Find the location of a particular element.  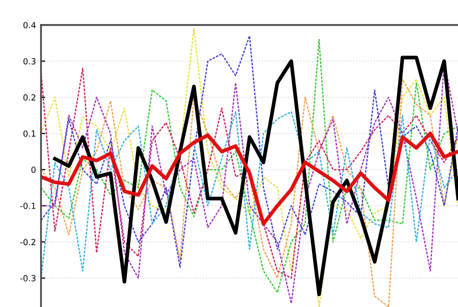

y-tick-label: -0.1 is located at coordinates (28, 206).